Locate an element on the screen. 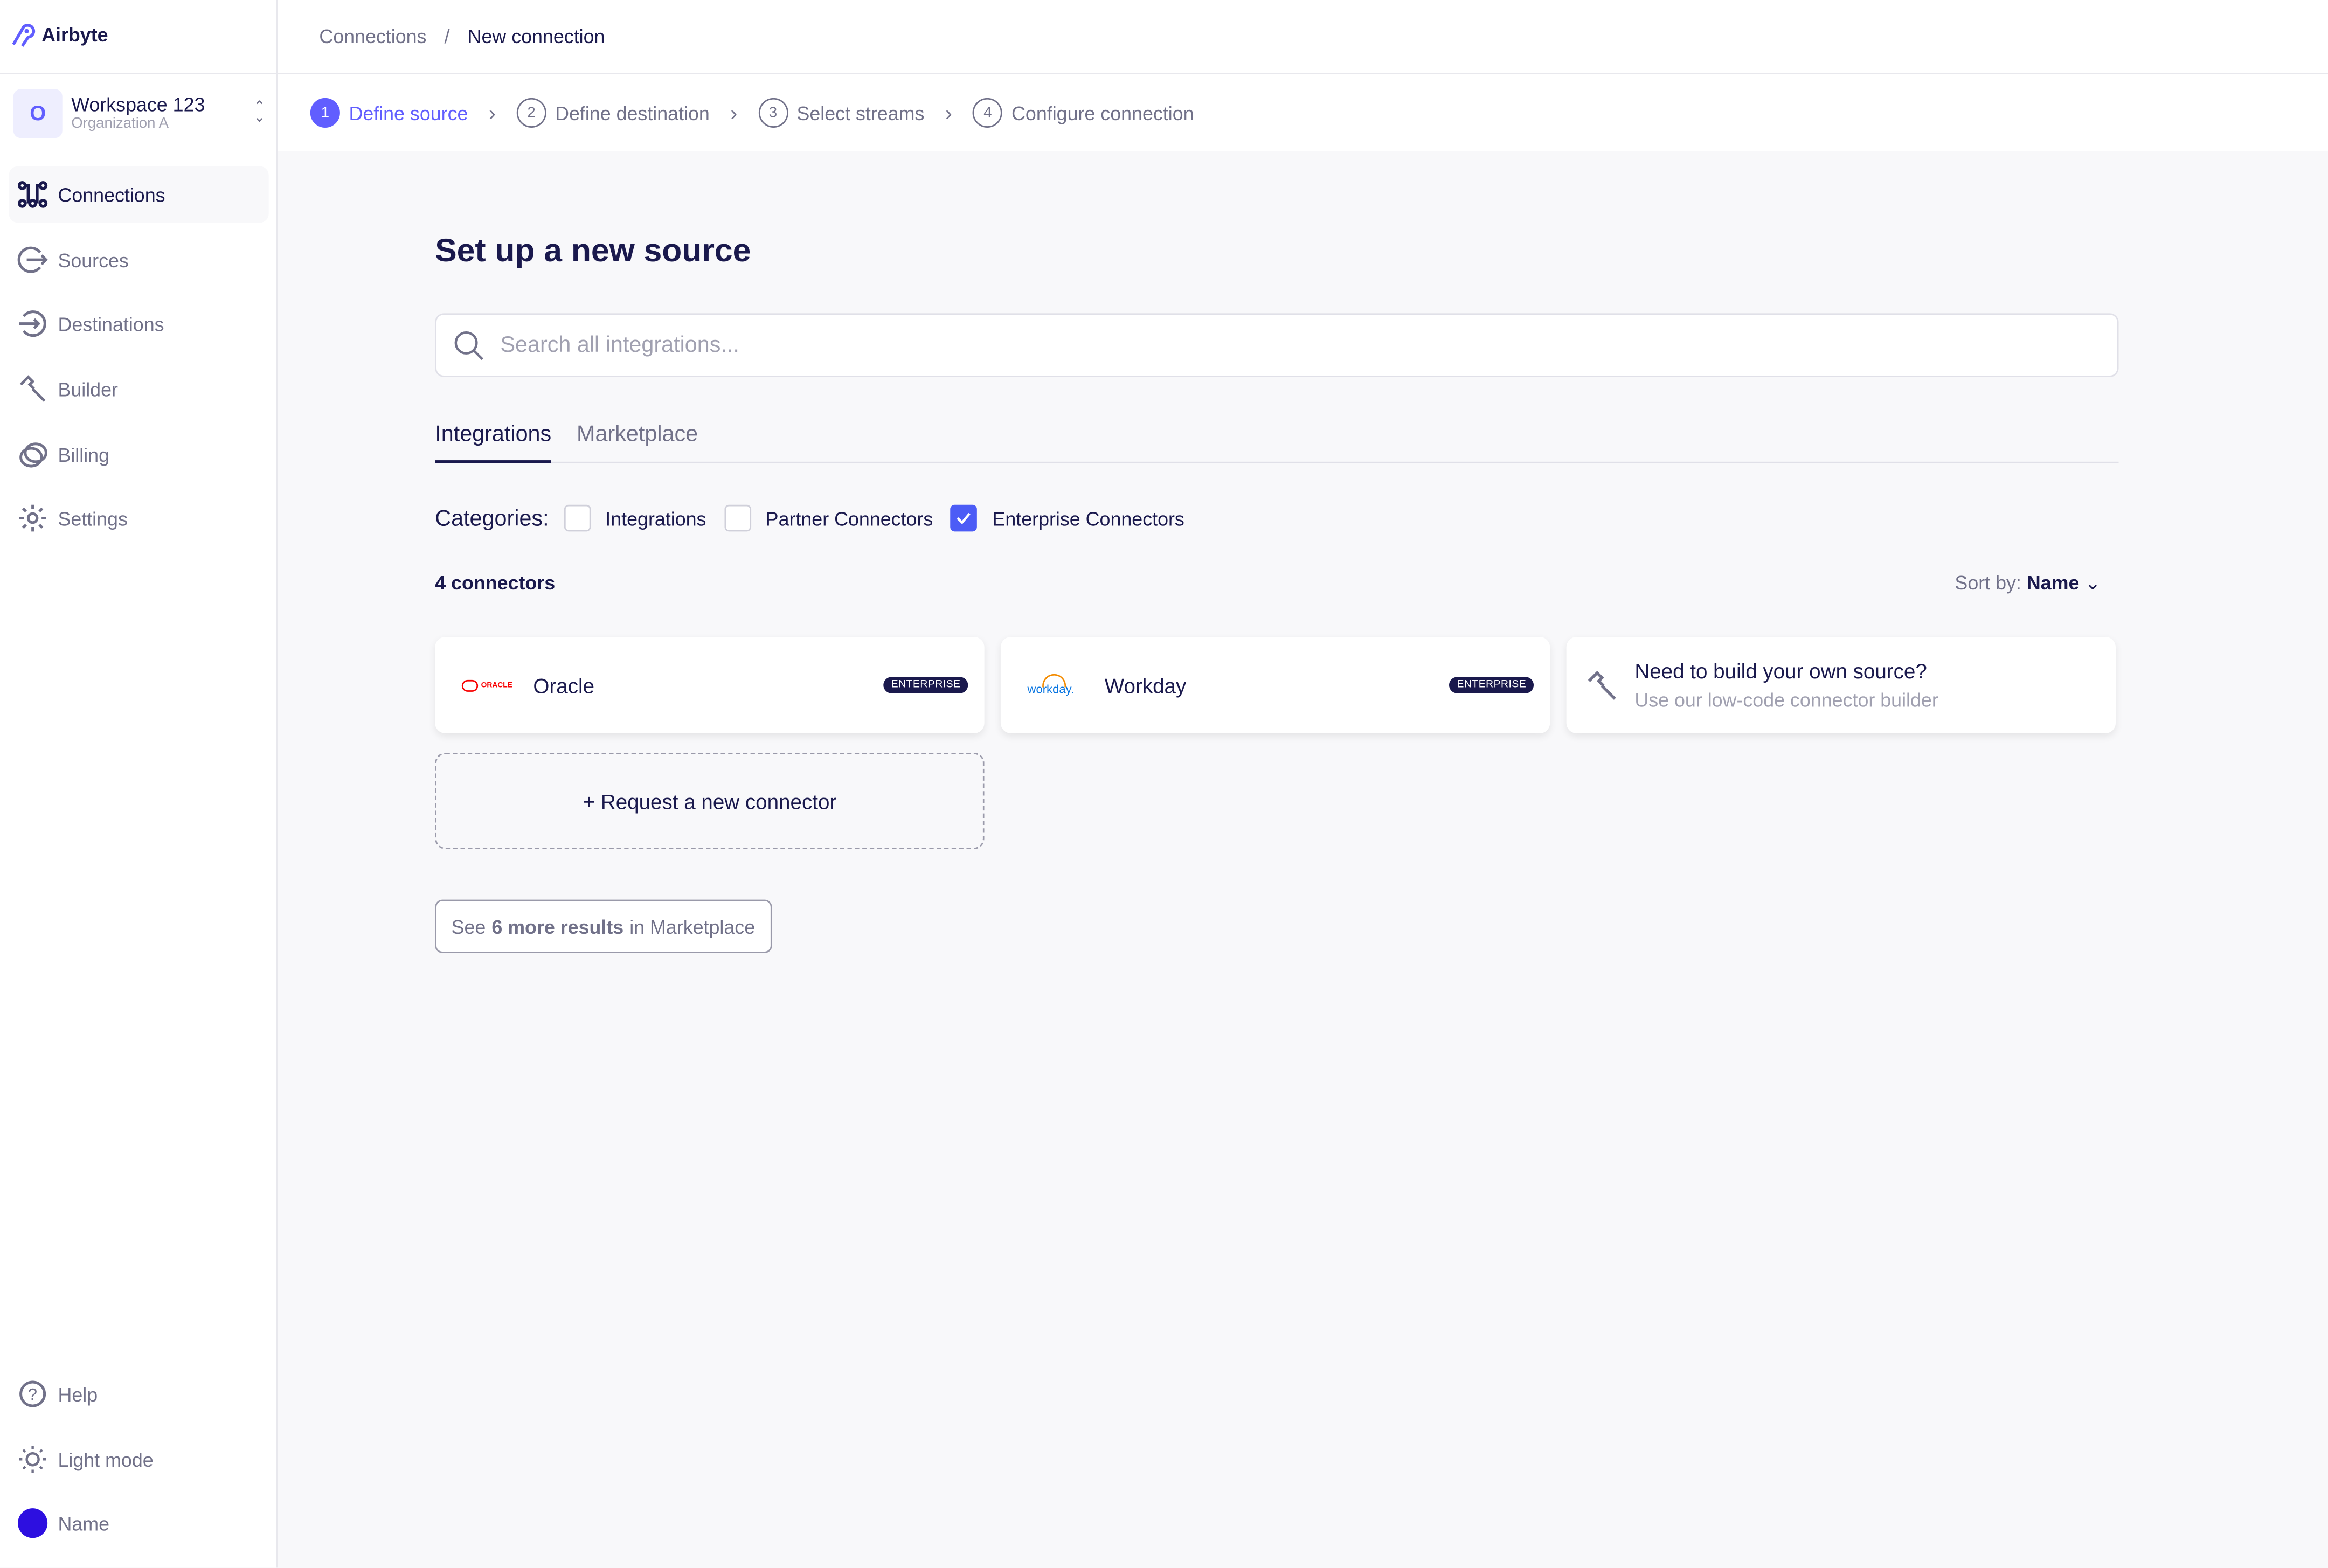 This screenshot has height=1568, width=2328. builder-card-subtitle: Use our low-code connector builder is located at coordinates (1786, 700).